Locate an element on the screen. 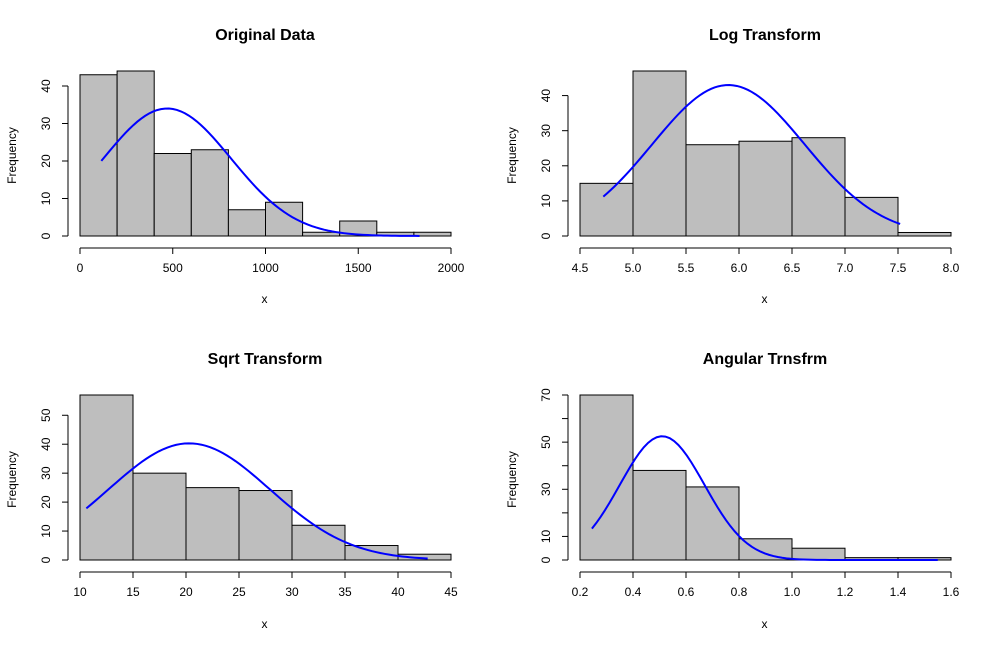 Image resolution: width=1000 pixels, height=648 pixels. x-tick-label: 6.0 is located at coordinates (739, 268).